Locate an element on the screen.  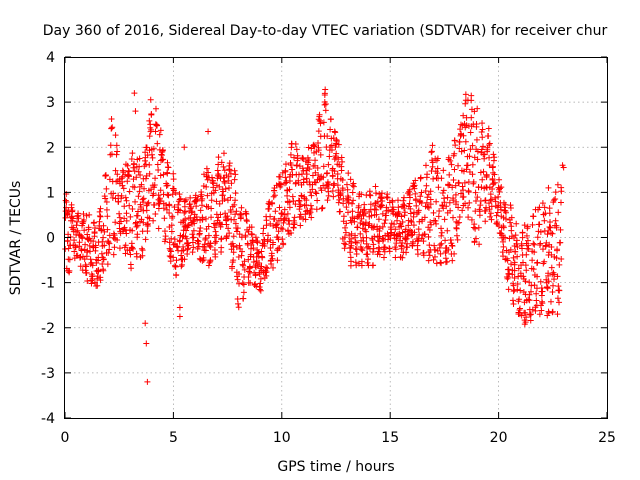
x-tick-label: 10 is located at coordinates (282, 438).